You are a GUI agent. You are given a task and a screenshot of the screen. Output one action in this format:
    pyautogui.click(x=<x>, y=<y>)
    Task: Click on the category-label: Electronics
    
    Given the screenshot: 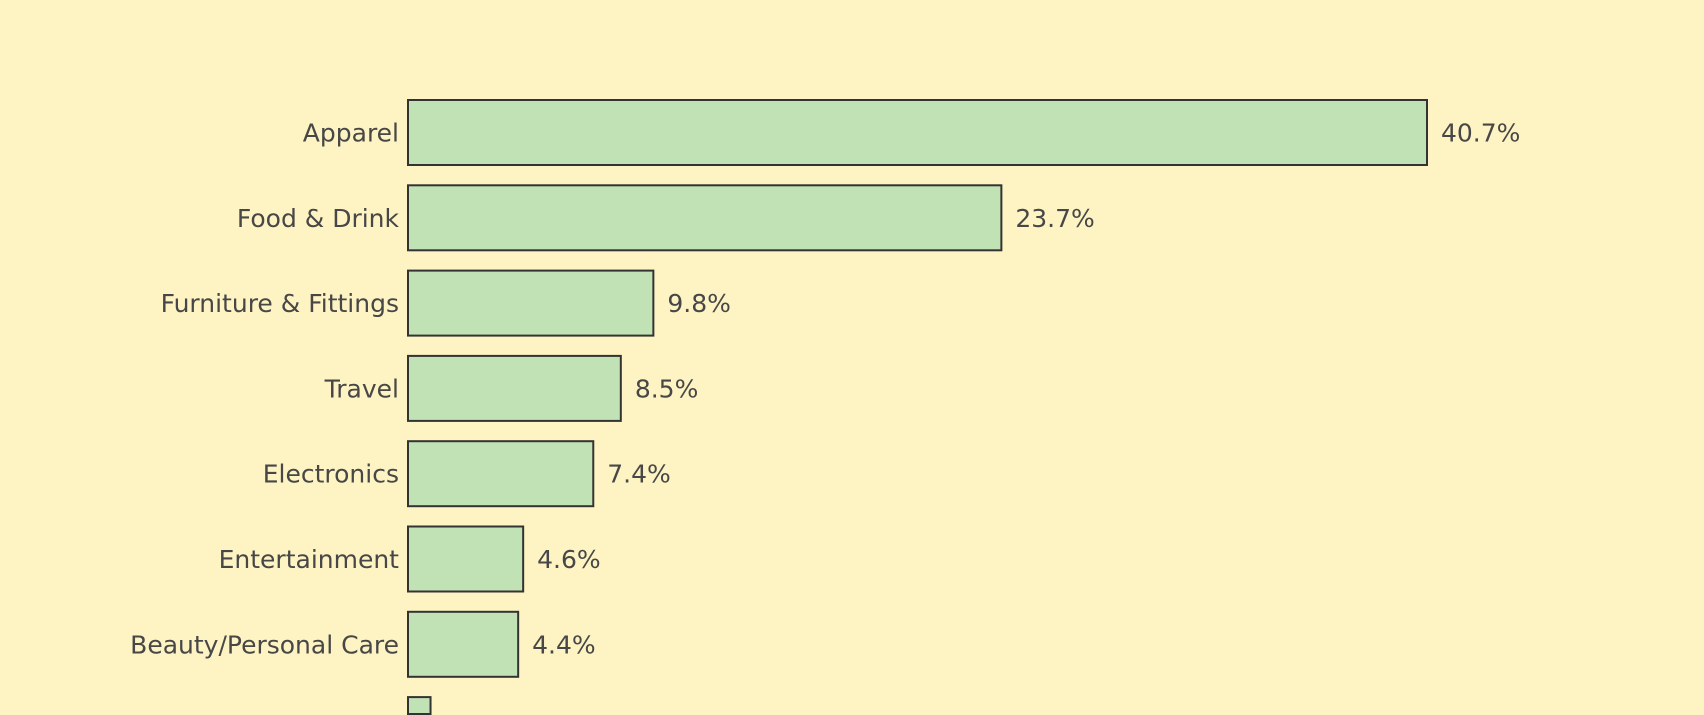 What is the action you would take?
    pyautogui.click(x=331, y=474)
    